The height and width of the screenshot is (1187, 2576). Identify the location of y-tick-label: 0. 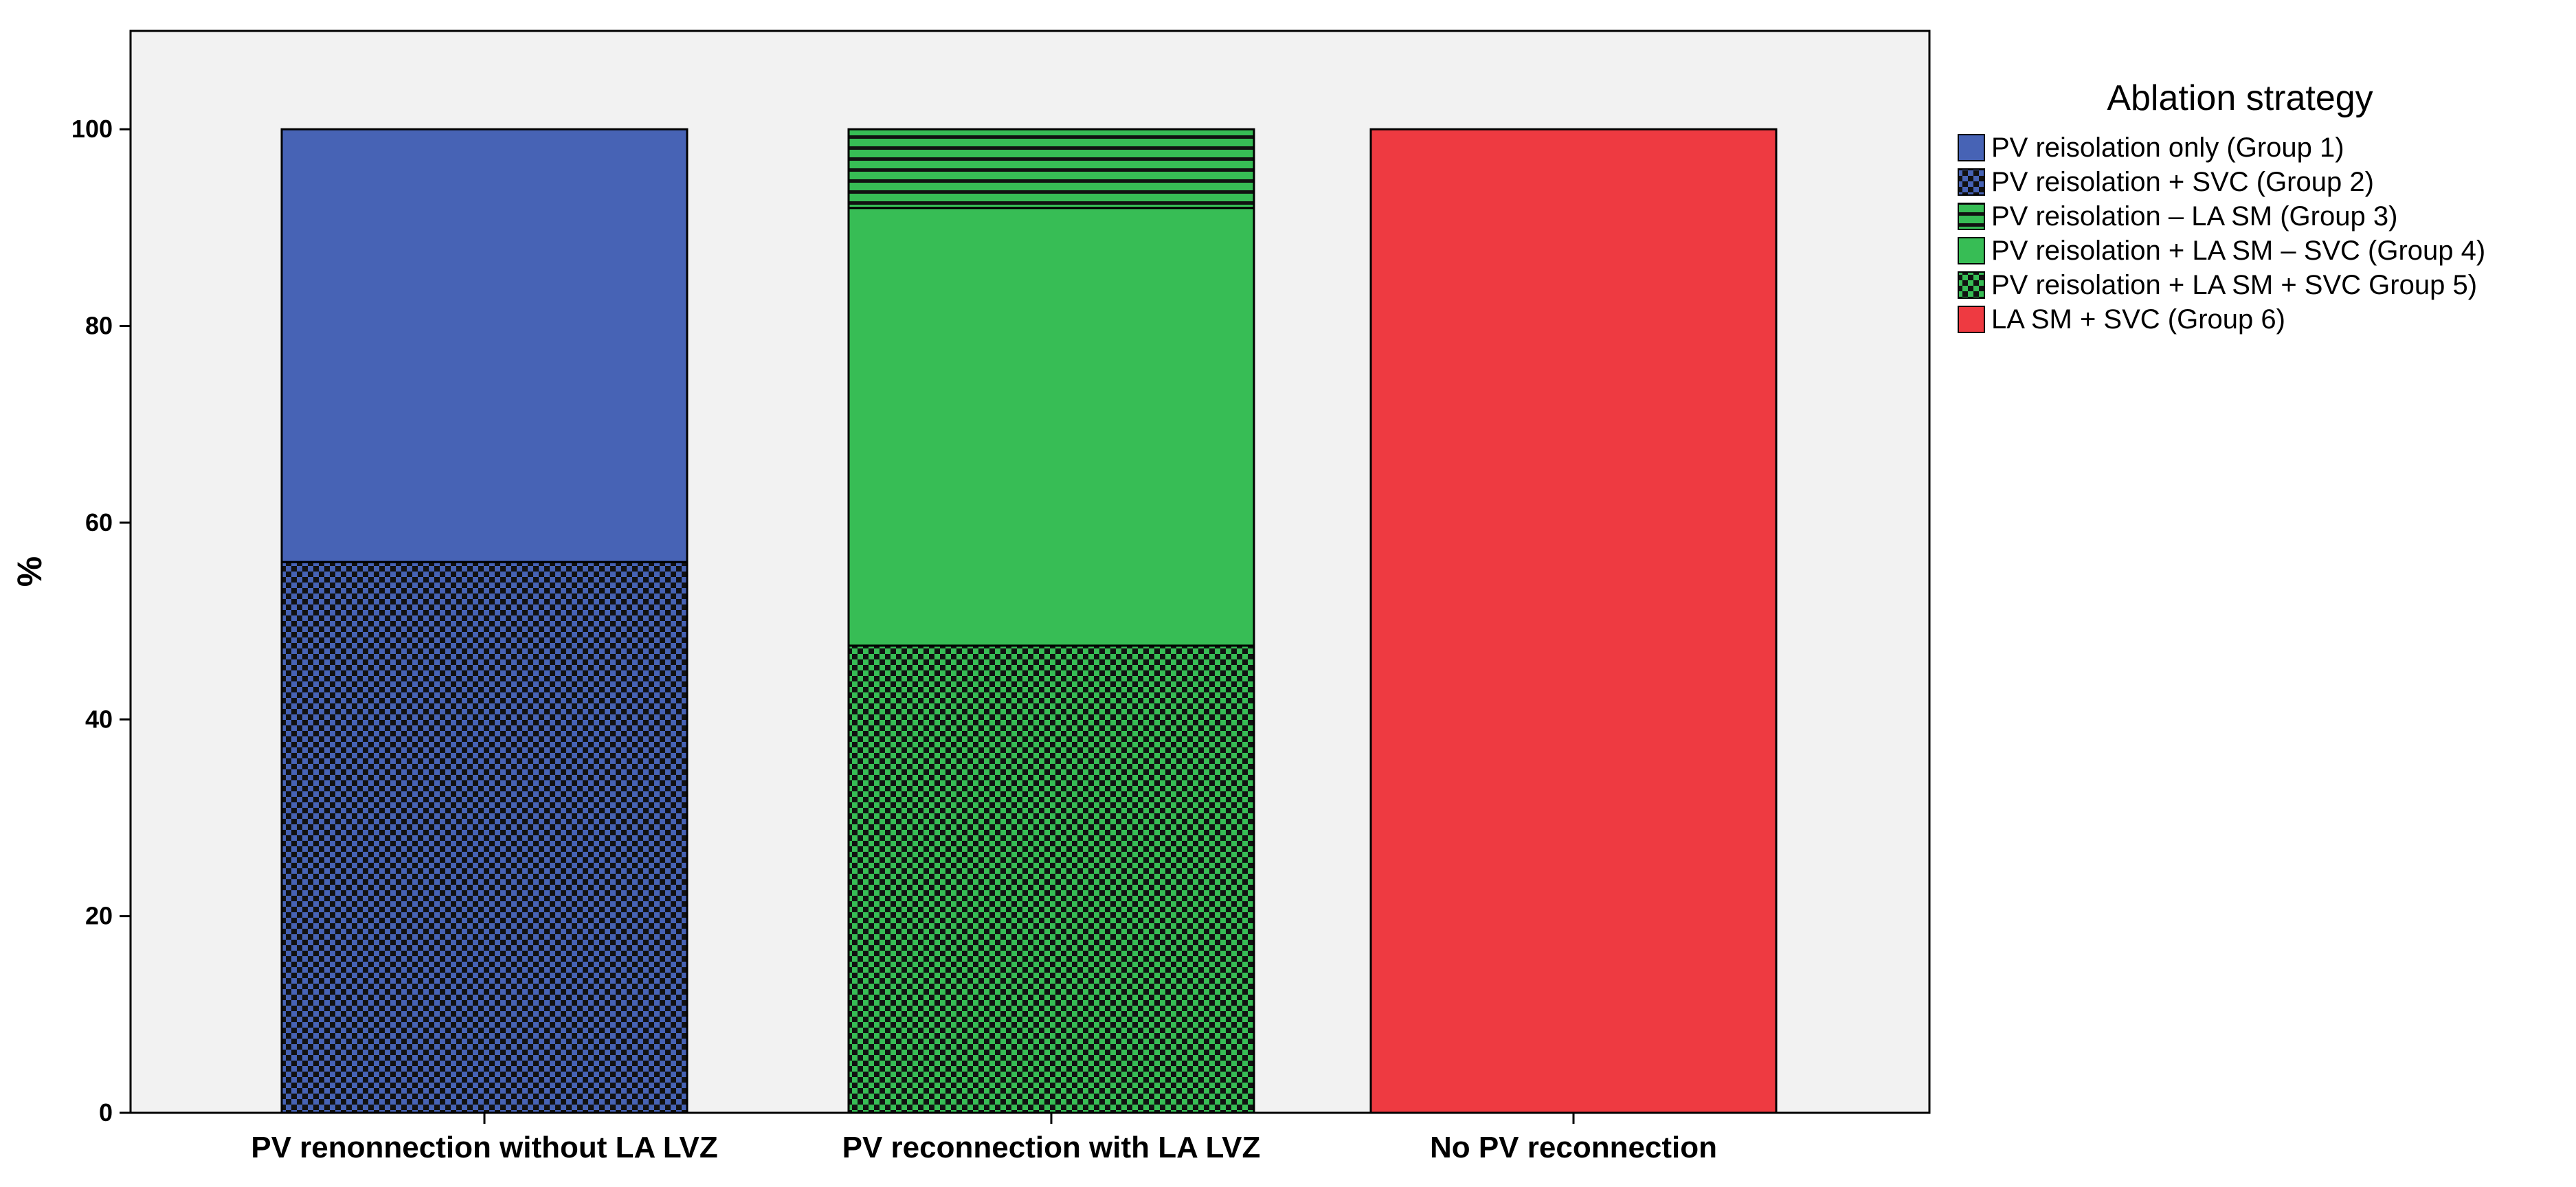
(106, 1112).